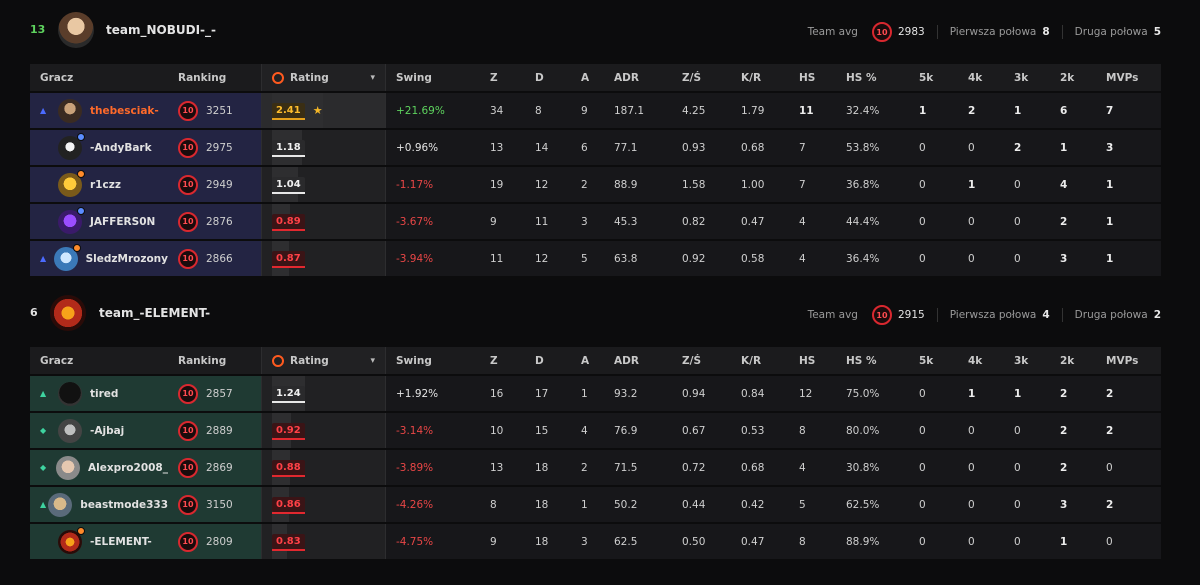 This screenshot has height=585, width=1200. I want to click on stat-zs-value: 0.82, so click(694, 221).